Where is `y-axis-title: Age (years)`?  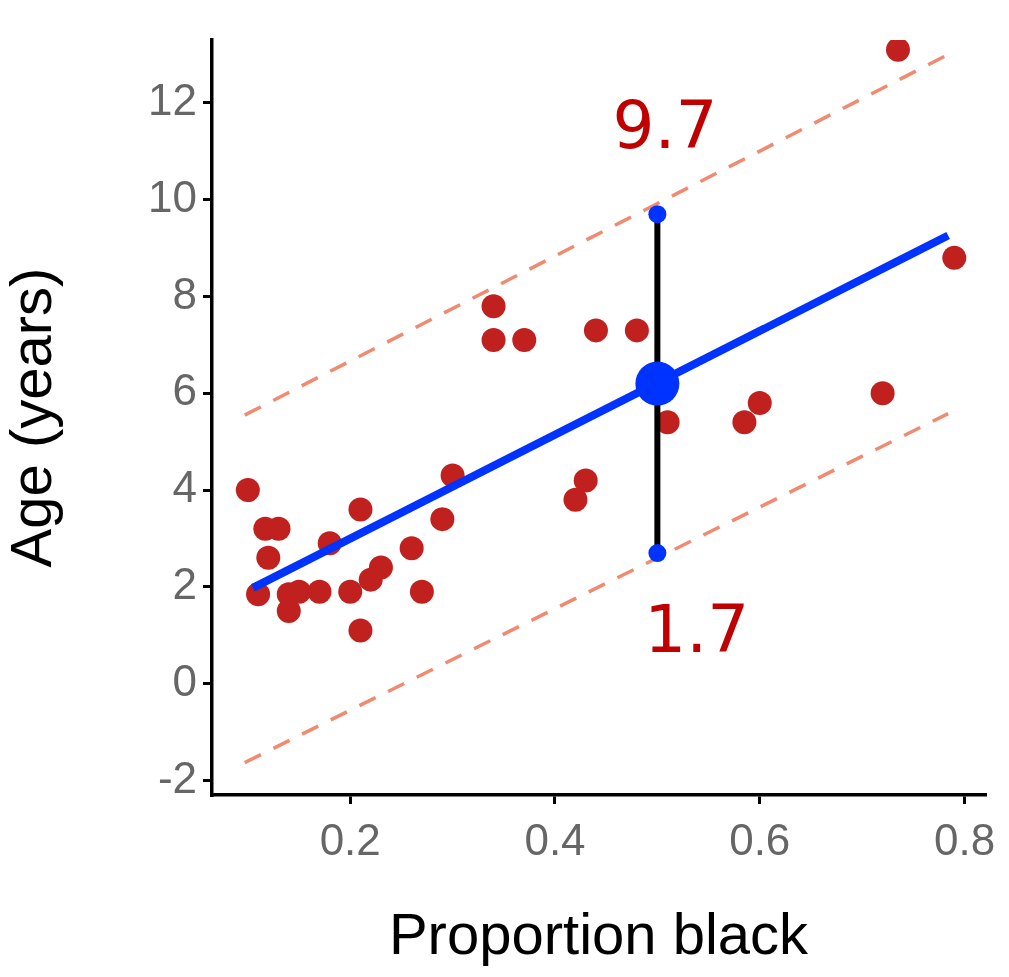
y-axis-title: Age (years) is located at coordinates (31, 417).